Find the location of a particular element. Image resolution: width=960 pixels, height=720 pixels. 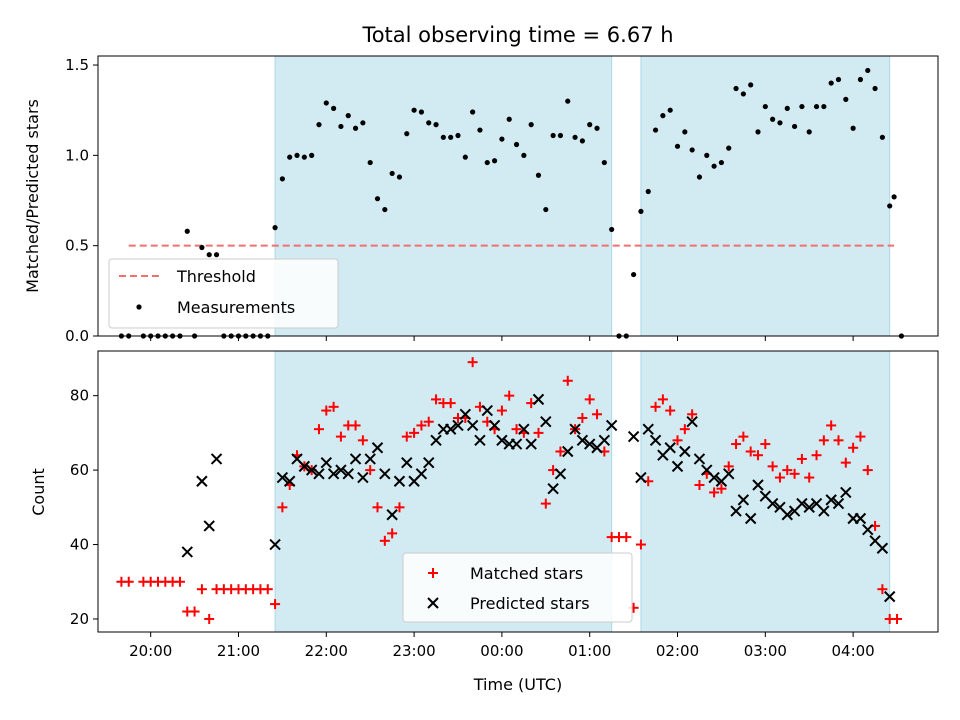

legend-matched-label: Matched stars is located at coordinates (526, 573).